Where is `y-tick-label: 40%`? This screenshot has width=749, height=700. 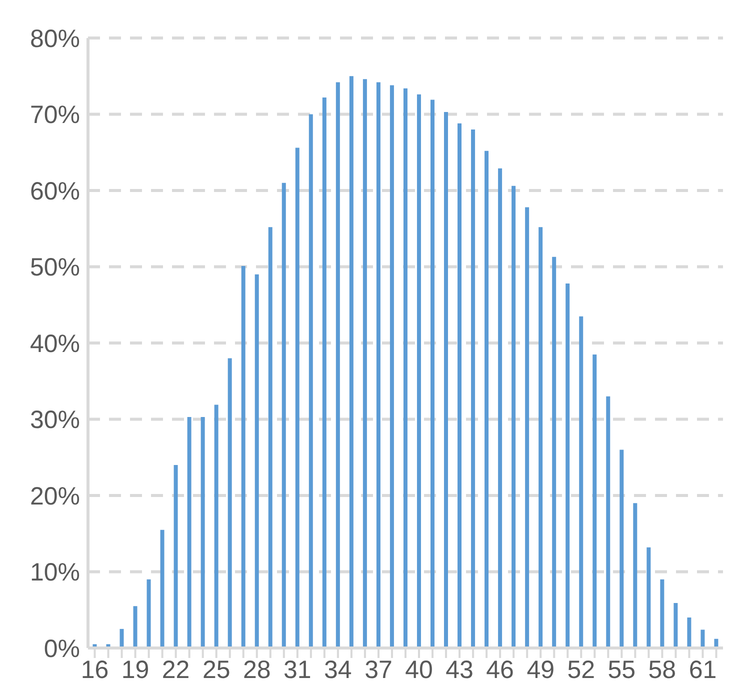 y-tick-label: 40% is located at coordinates (55, 344).